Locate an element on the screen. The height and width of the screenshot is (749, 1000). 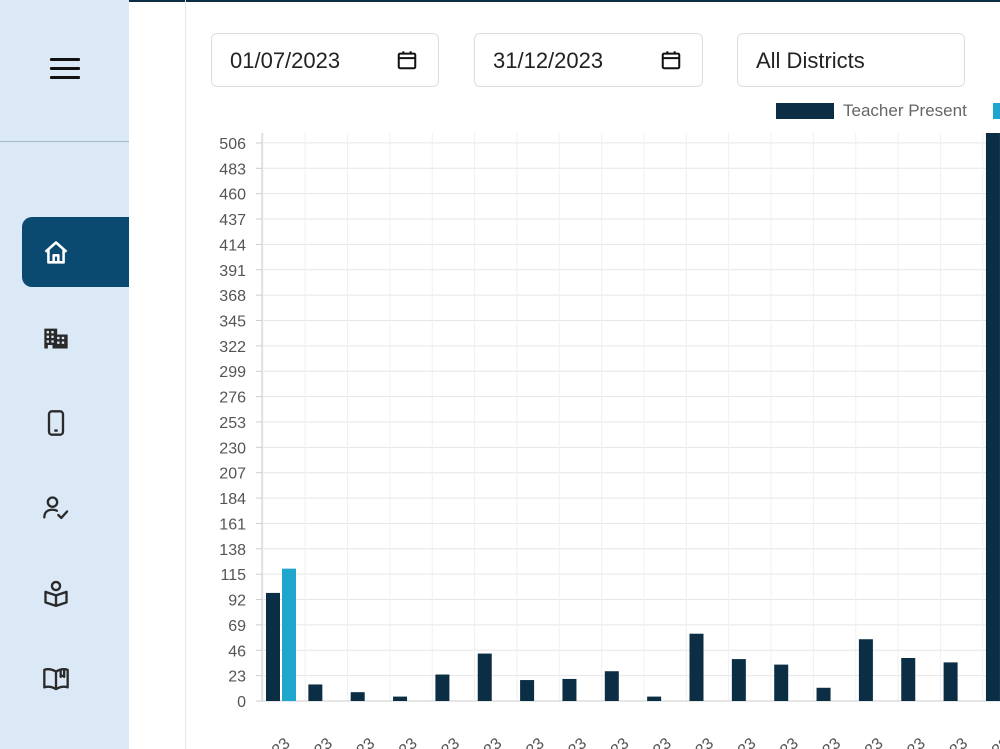
bar-second-series is located at coordinates (289, 634).